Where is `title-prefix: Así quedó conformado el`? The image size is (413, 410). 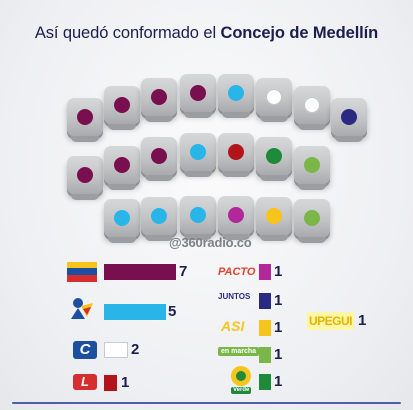 title-prefix: Así quedó conformado el is located at coordinates (127, 33).